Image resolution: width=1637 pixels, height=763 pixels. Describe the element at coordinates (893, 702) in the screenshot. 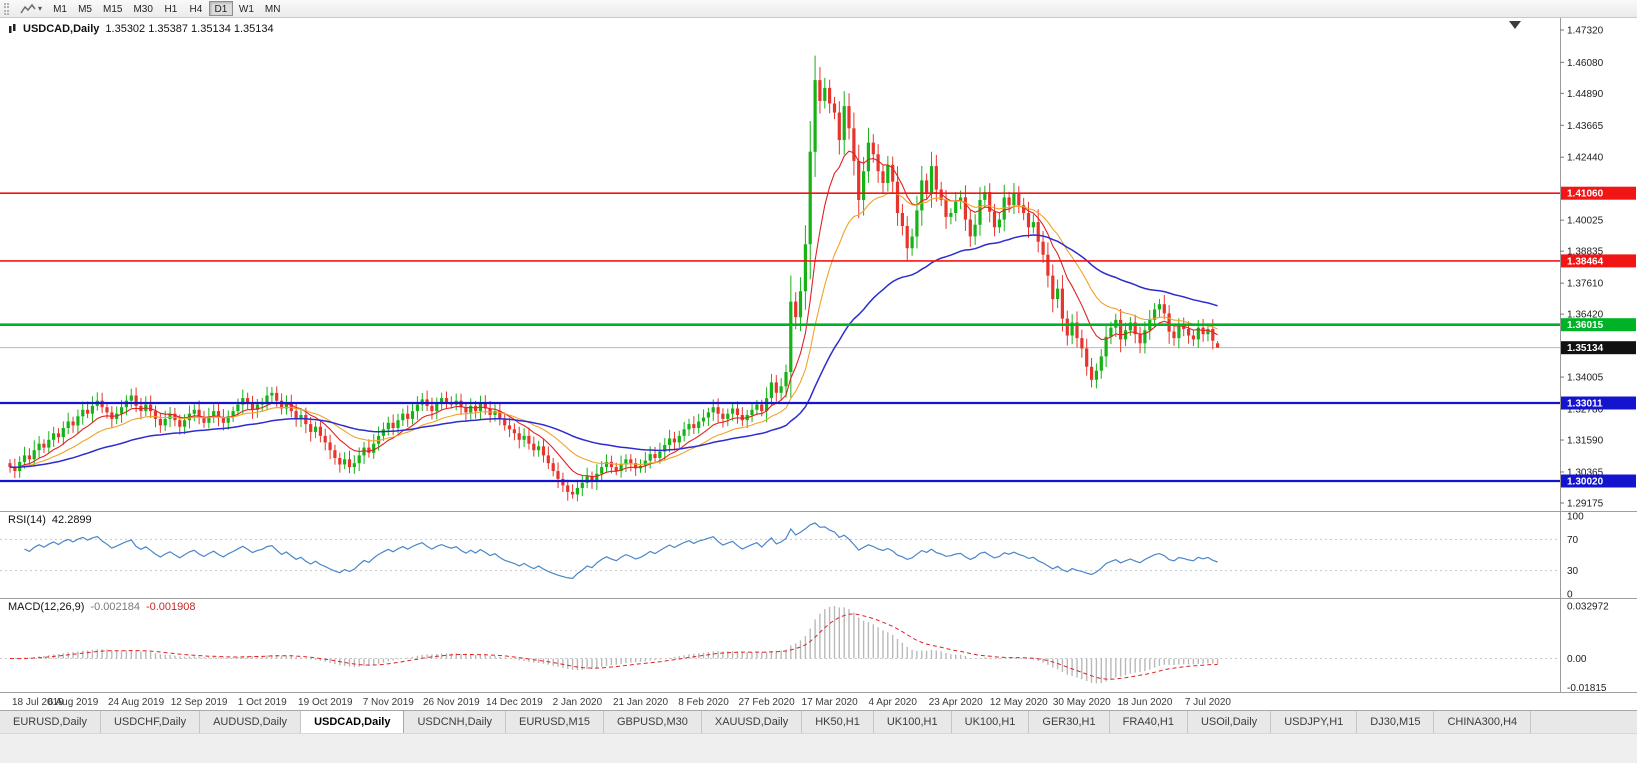

I see `time-axis-label: 4 Apr 2020` at that location.